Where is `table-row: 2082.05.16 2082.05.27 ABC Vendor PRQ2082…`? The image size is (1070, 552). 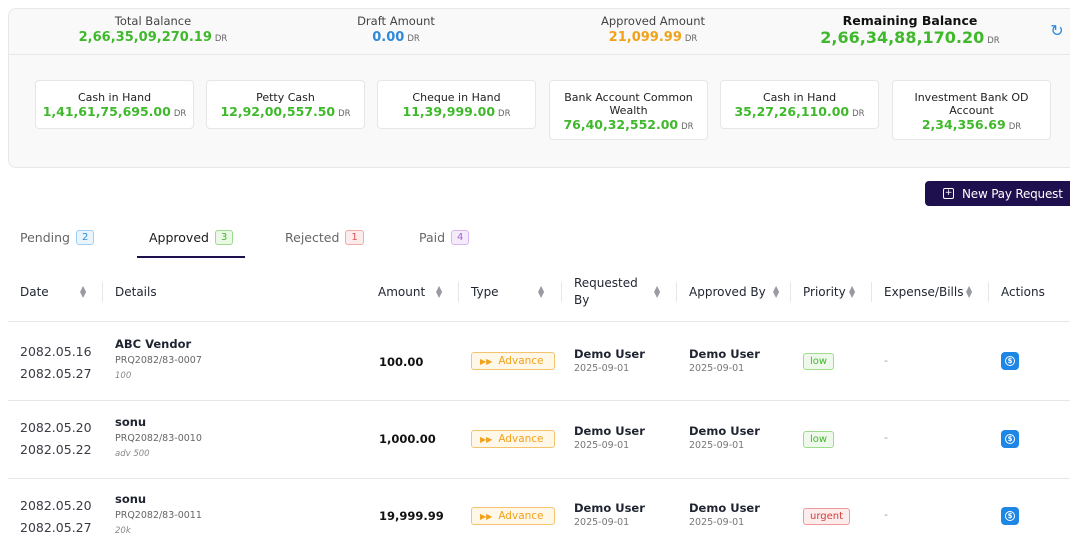 table-row: 2082.05.16 2082.05.27 ABC Vendor PRQ2082… is located at coordinates (539, 362).